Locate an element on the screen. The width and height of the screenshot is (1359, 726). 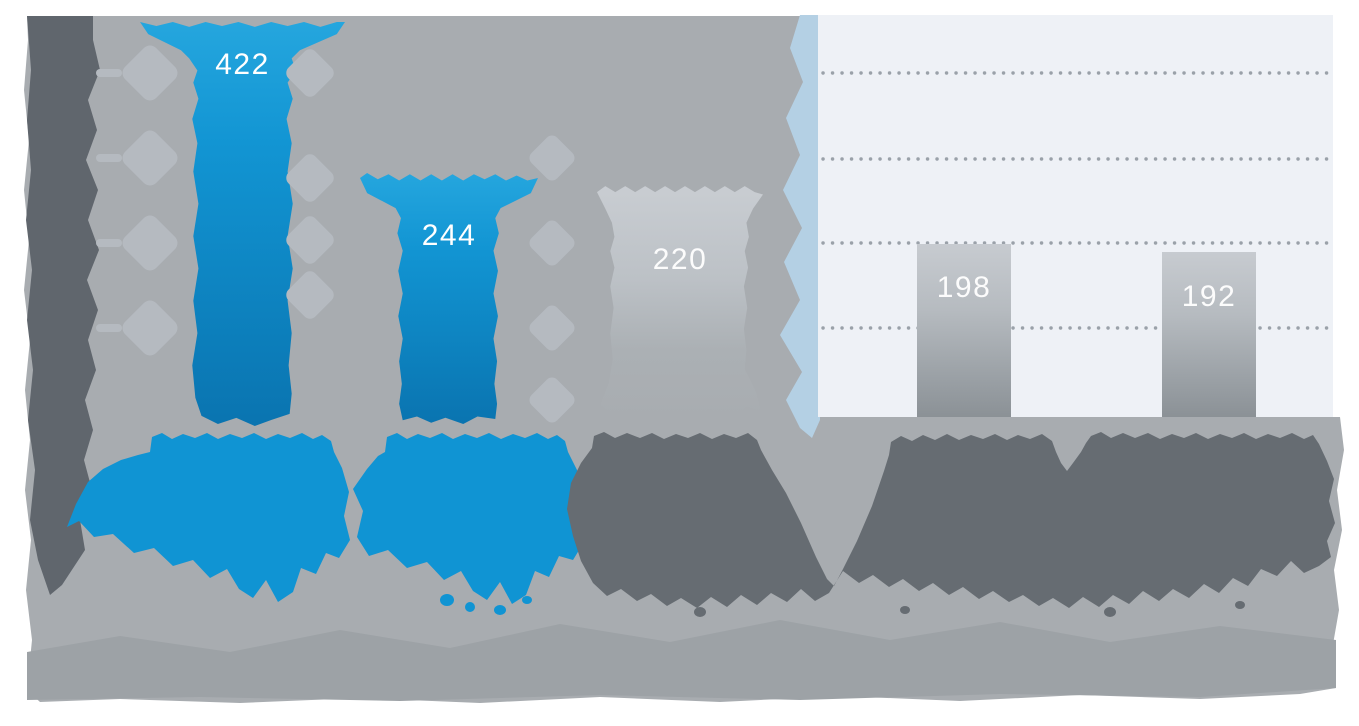
bar-value-label: 422 is located at coordinates (242, 64).